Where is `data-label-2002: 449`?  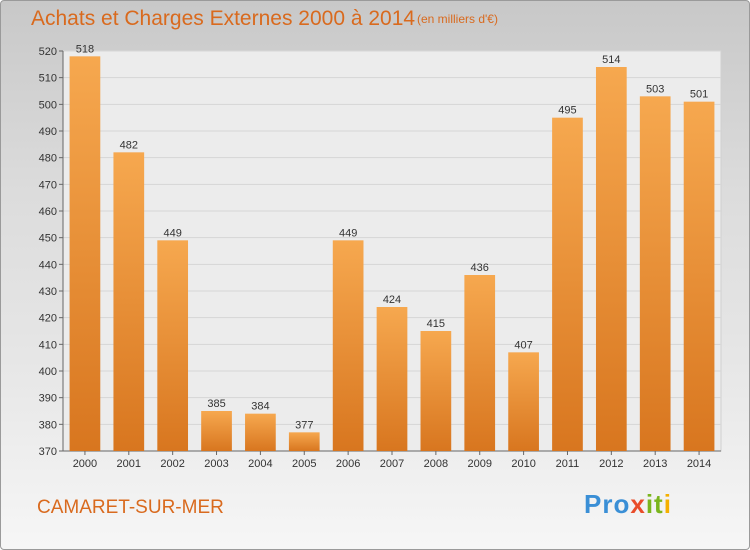 data-label-2002: 449 is located at coordinates (172, 233).